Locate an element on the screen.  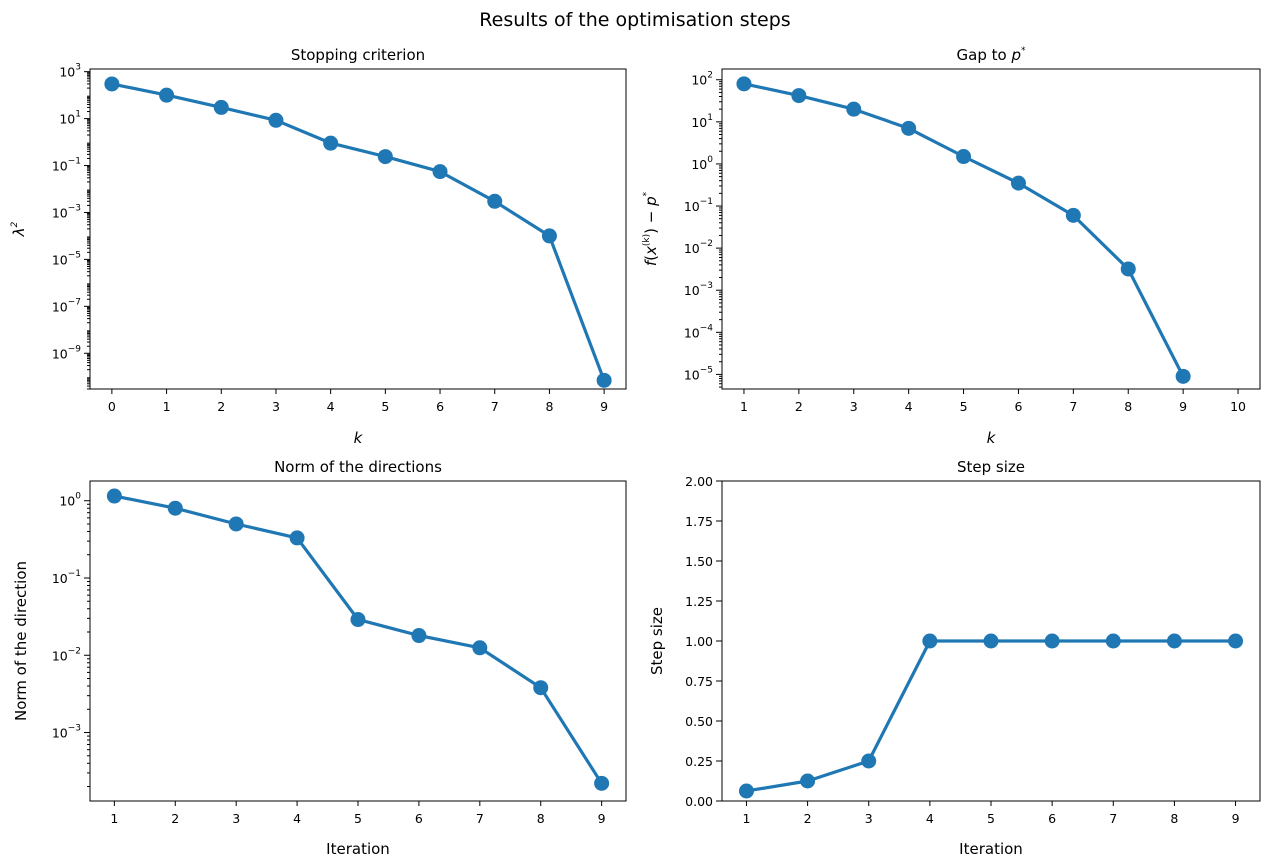
y-tick-label: 1.75 is located at coordinates (699, 521).